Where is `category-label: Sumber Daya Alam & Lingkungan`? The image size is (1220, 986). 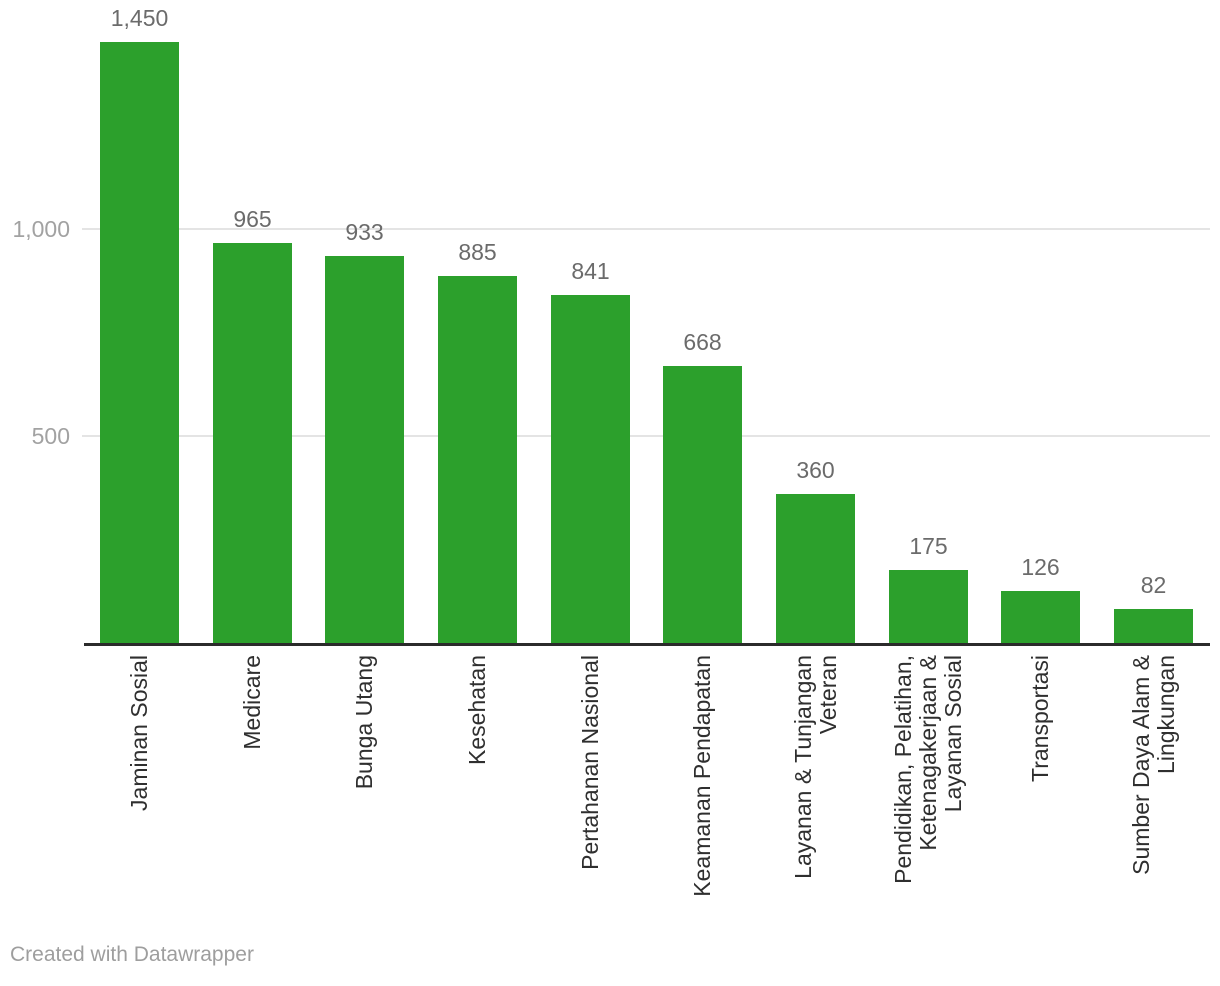
category-label: Sumber Daya Alam & Lingkungan is located at coordinates (1153, 800).